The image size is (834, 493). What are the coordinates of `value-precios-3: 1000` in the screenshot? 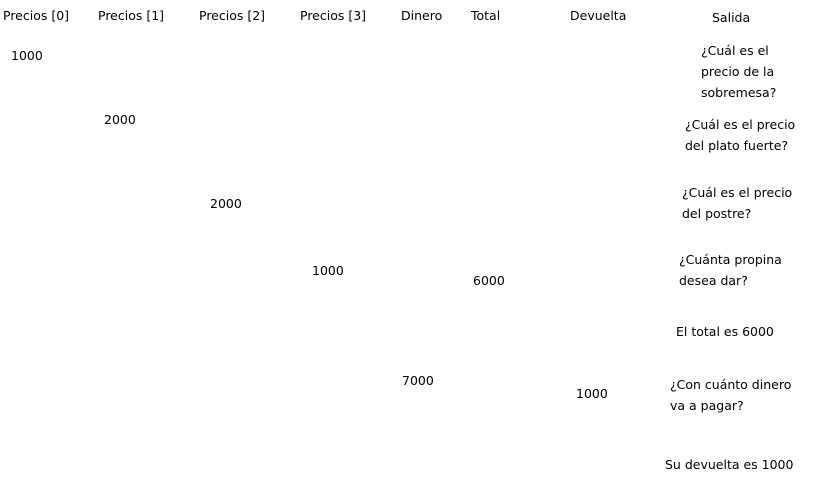 It's located at (328, 270).